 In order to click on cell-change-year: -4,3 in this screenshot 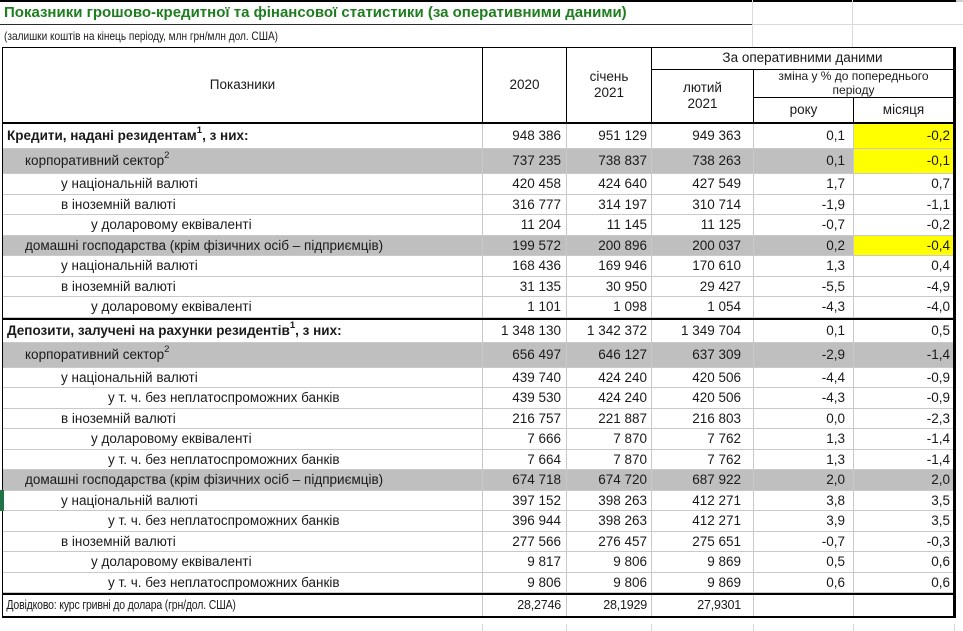, I will do `click(803, 307)`.